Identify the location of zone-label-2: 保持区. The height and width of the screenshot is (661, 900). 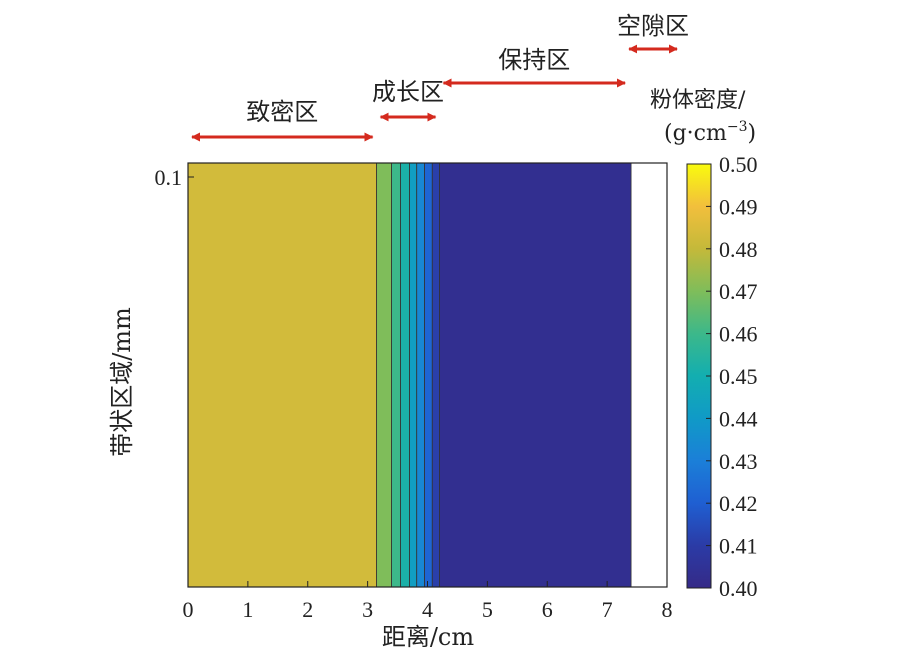
(534, 60).